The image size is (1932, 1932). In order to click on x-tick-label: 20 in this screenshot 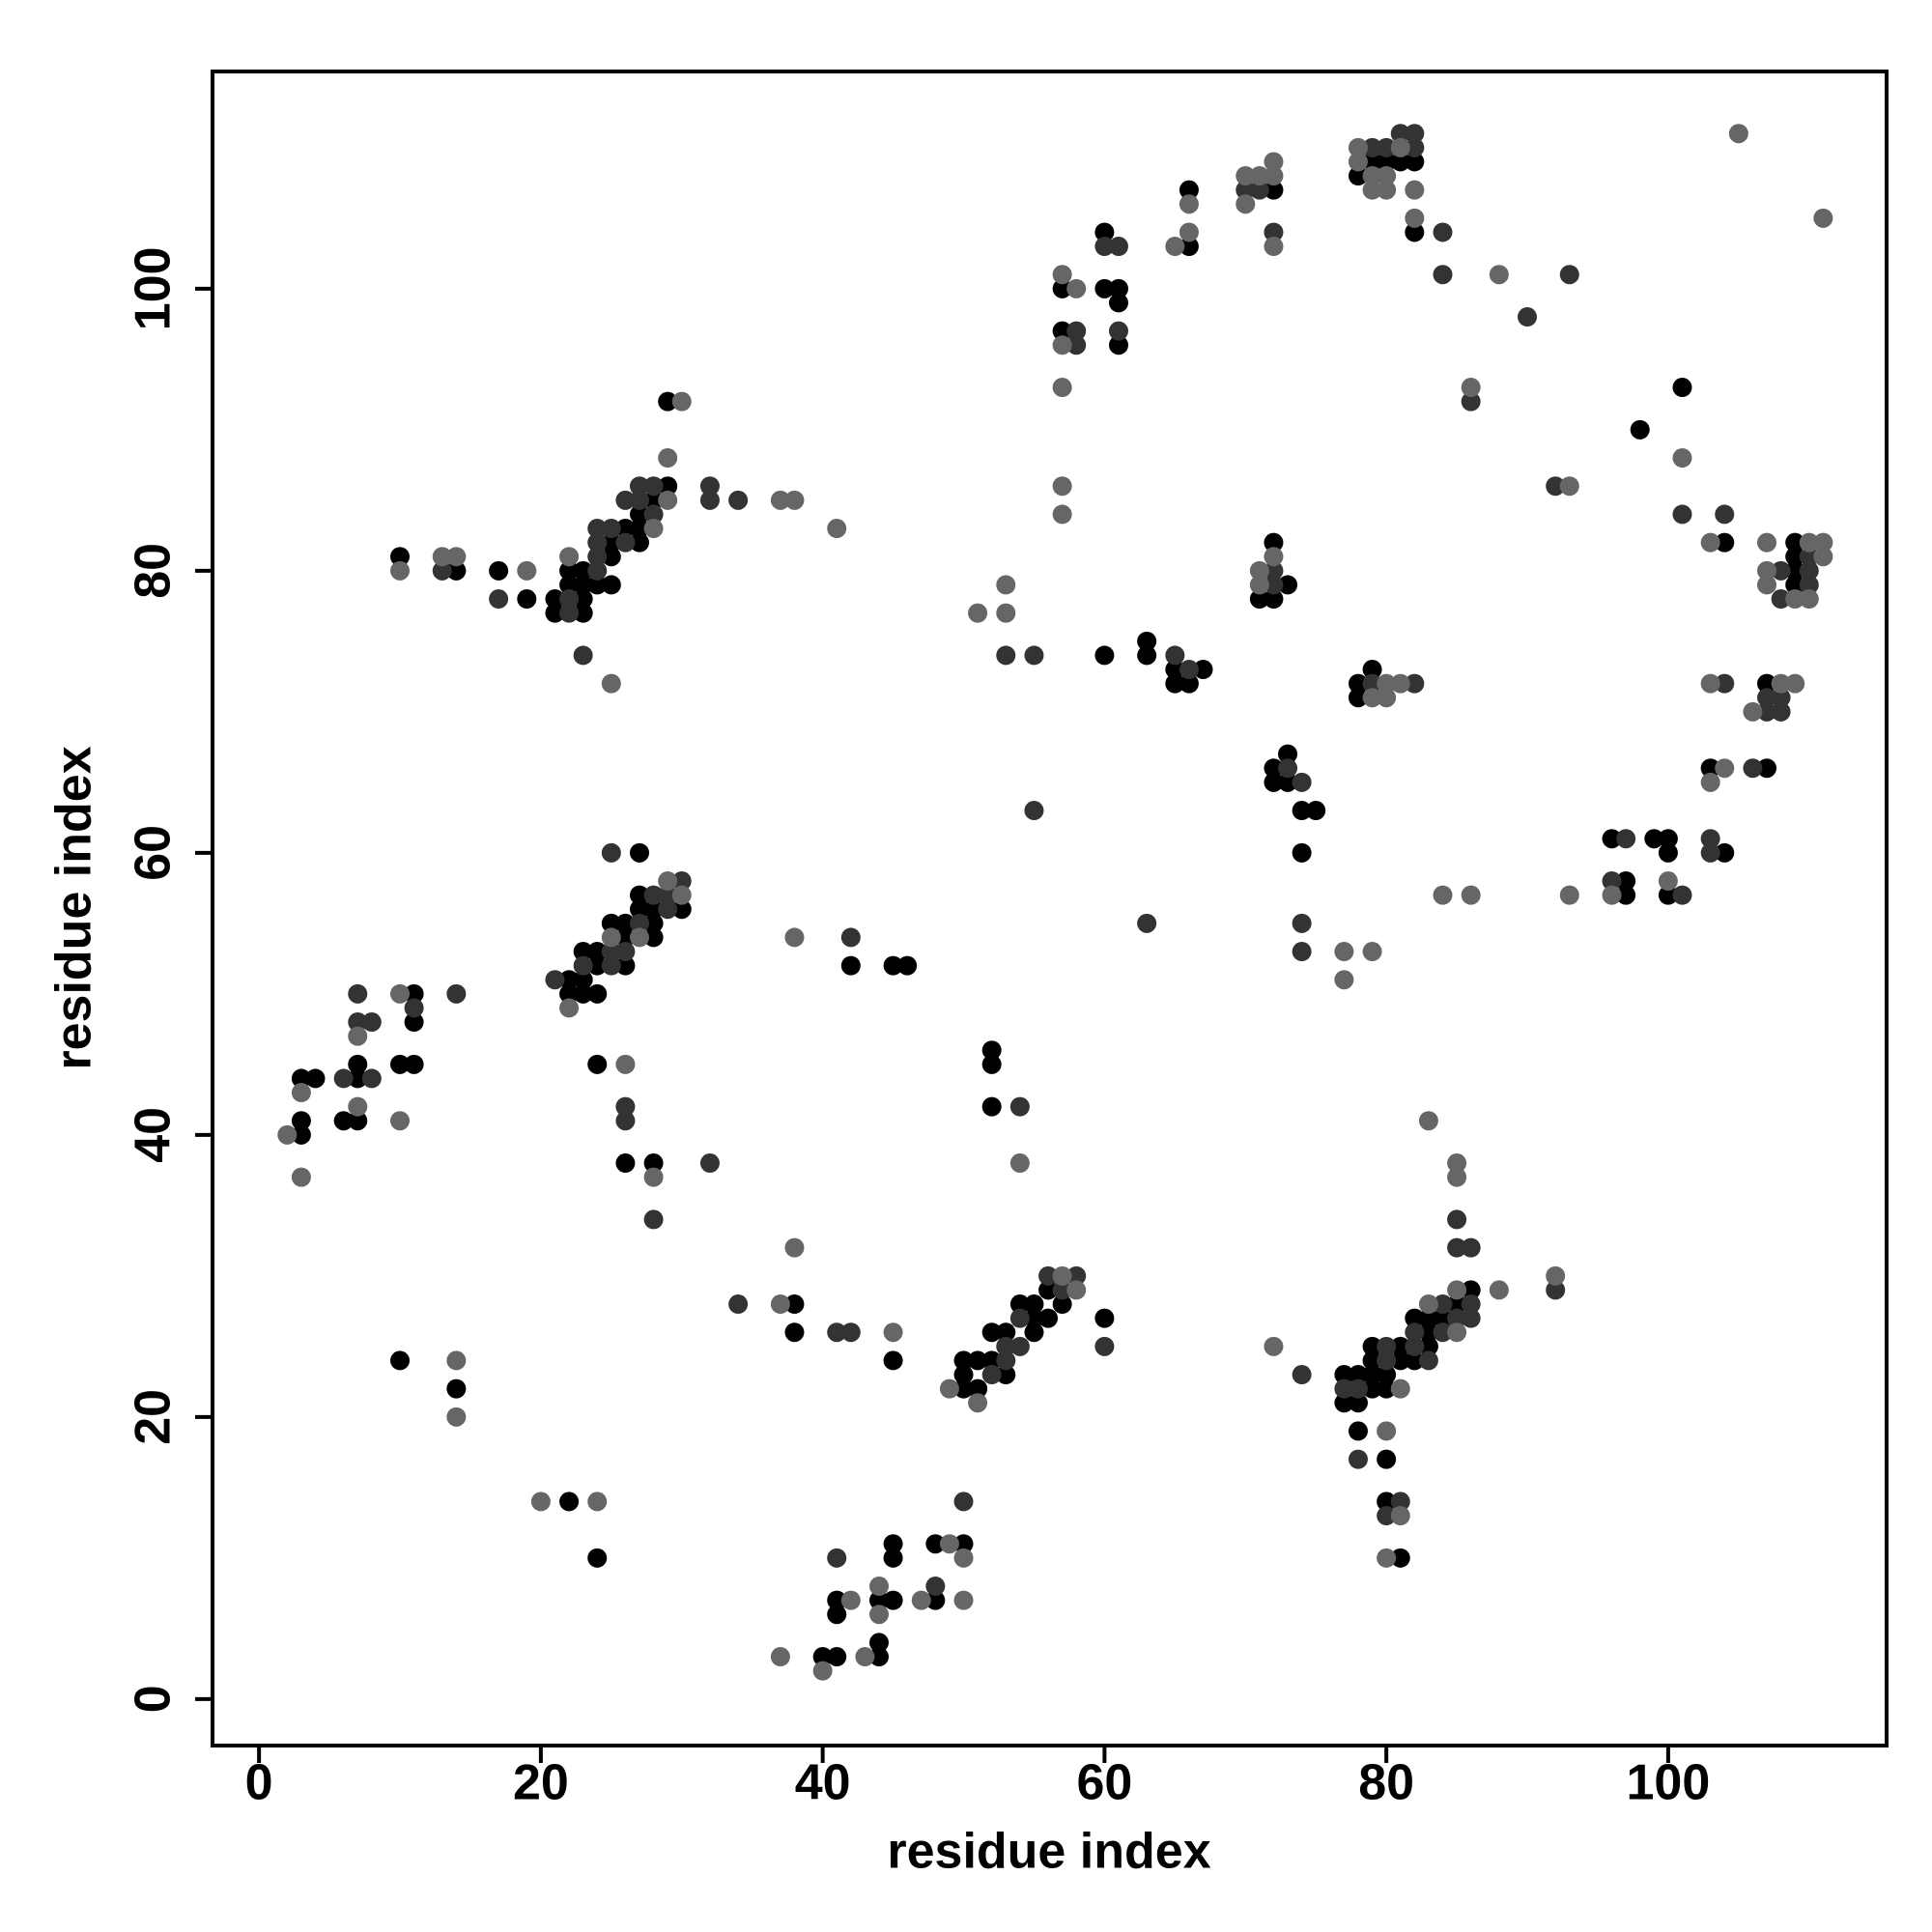, I will do `click(541, 1783)`.